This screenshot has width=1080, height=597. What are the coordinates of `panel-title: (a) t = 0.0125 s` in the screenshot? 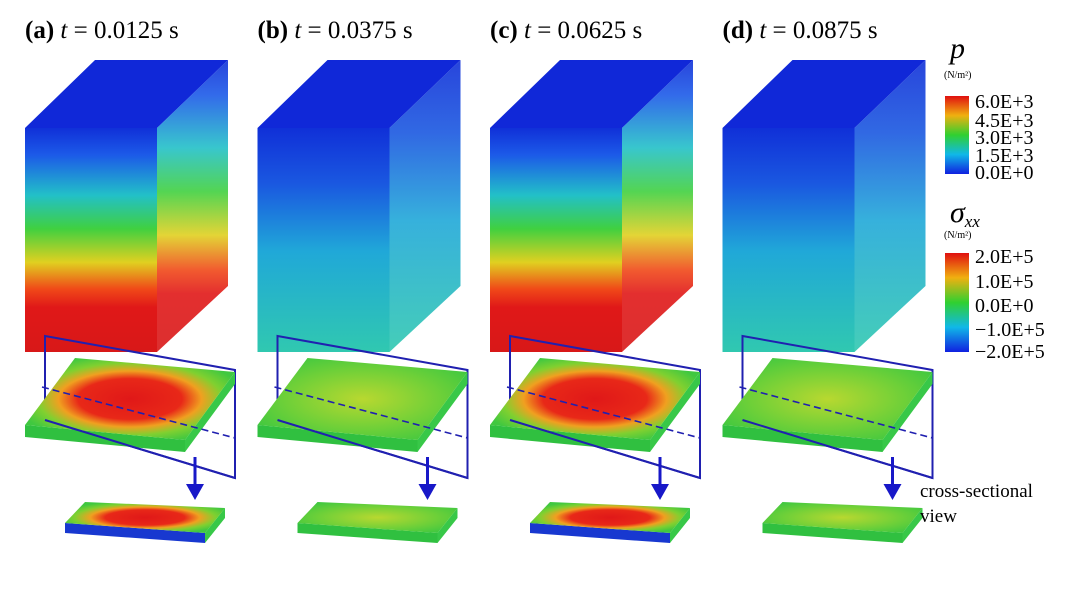 It's located at (102, 30).